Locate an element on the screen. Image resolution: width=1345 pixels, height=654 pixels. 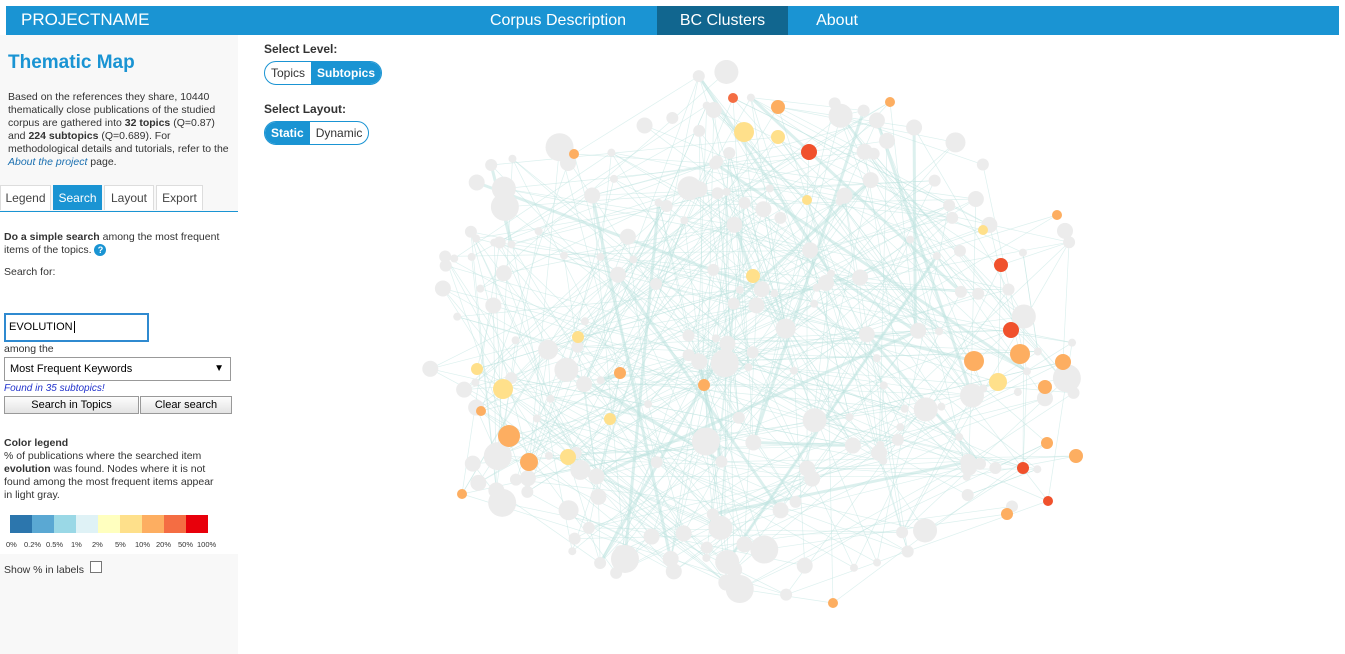
about-project-link: About the project is located at coordinates (48, 162).